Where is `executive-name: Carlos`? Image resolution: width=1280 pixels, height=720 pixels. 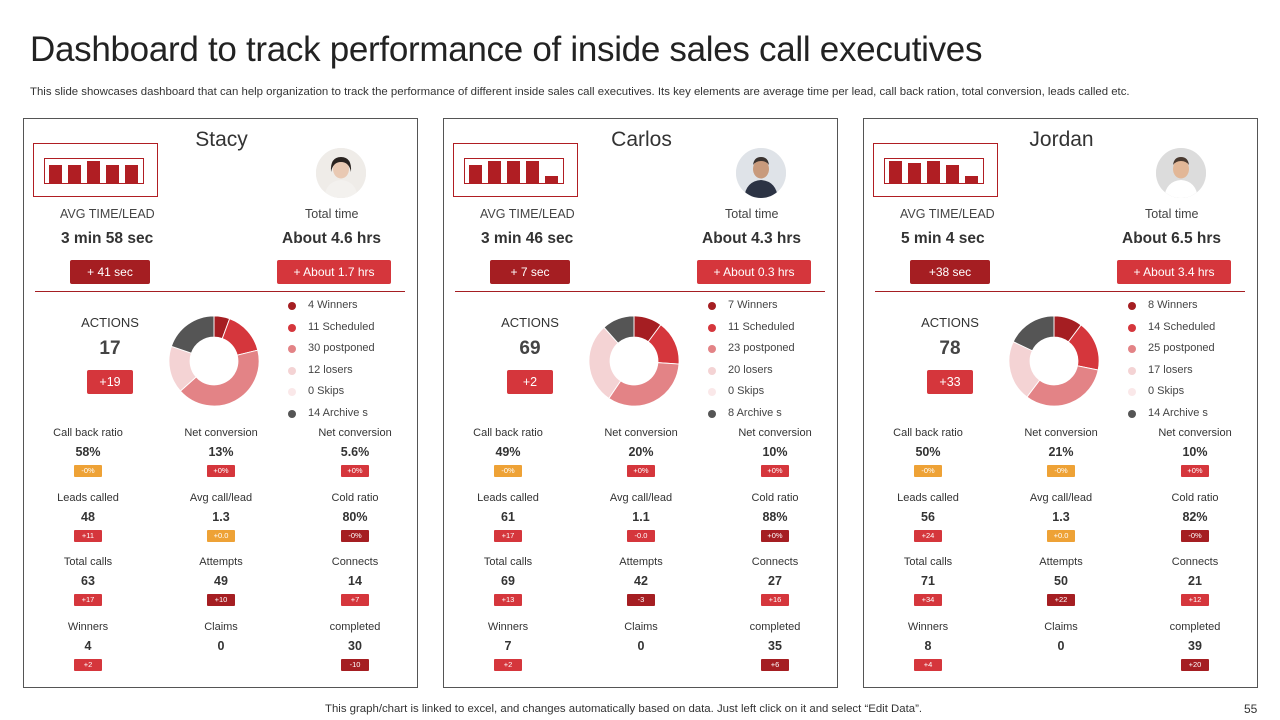 executive-name: Carlos is located at coordinates (641, 139).